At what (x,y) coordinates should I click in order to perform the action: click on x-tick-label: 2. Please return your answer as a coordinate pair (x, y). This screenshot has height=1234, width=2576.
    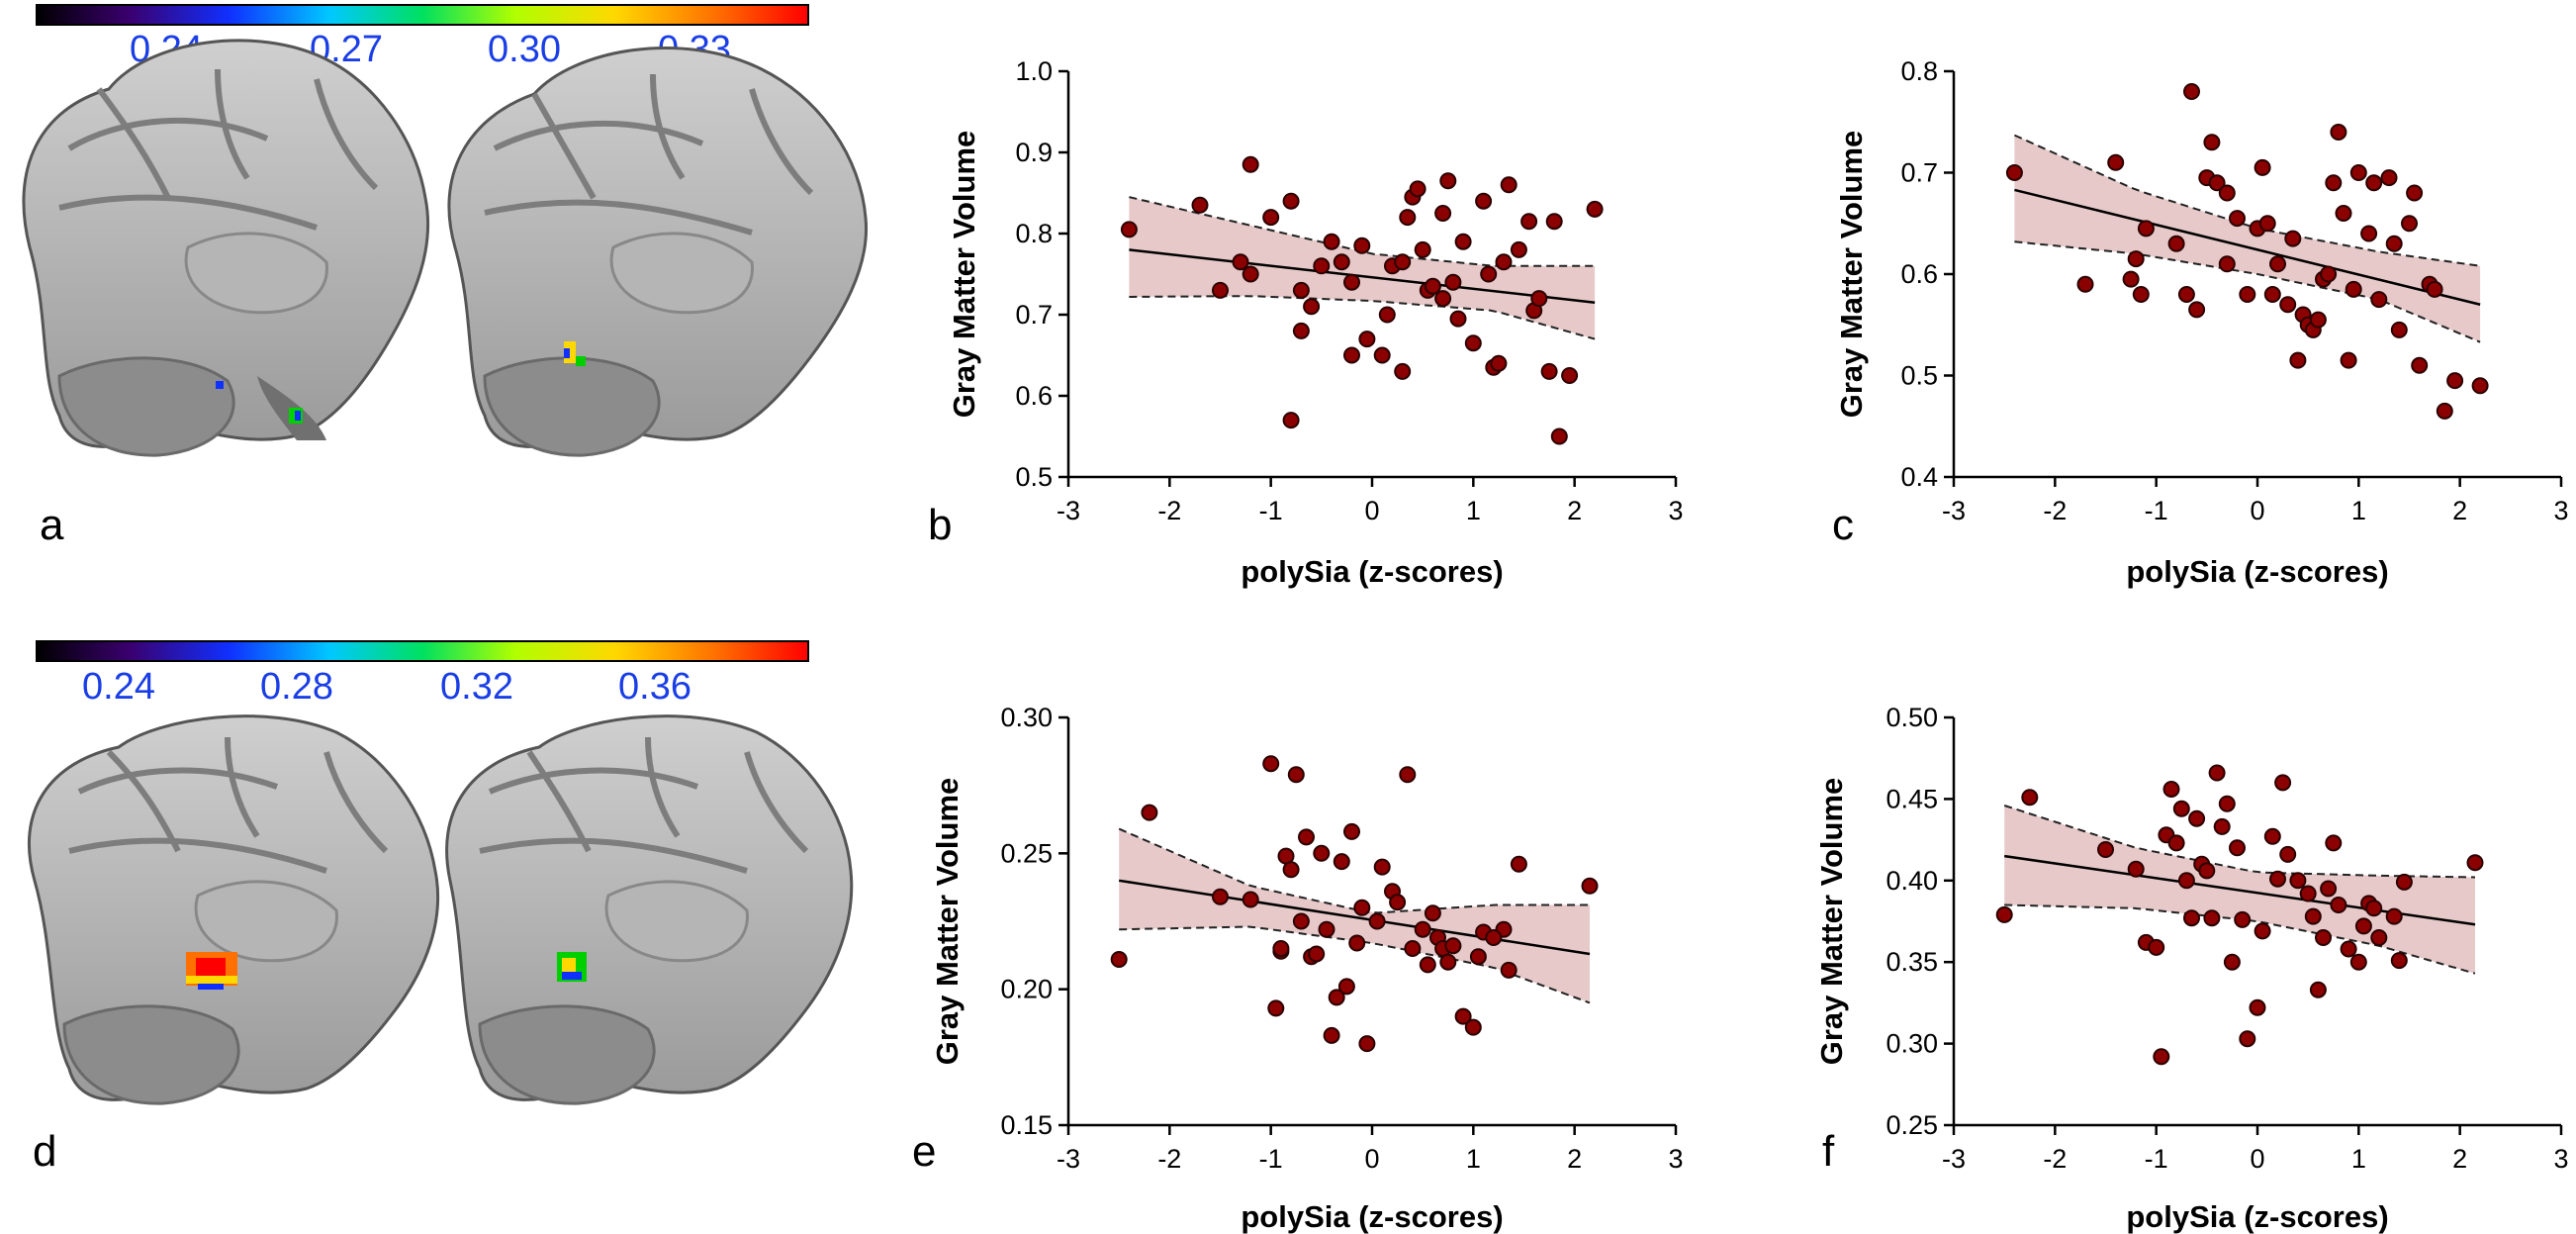
    Looking at the image, I should click on (1575, 510).